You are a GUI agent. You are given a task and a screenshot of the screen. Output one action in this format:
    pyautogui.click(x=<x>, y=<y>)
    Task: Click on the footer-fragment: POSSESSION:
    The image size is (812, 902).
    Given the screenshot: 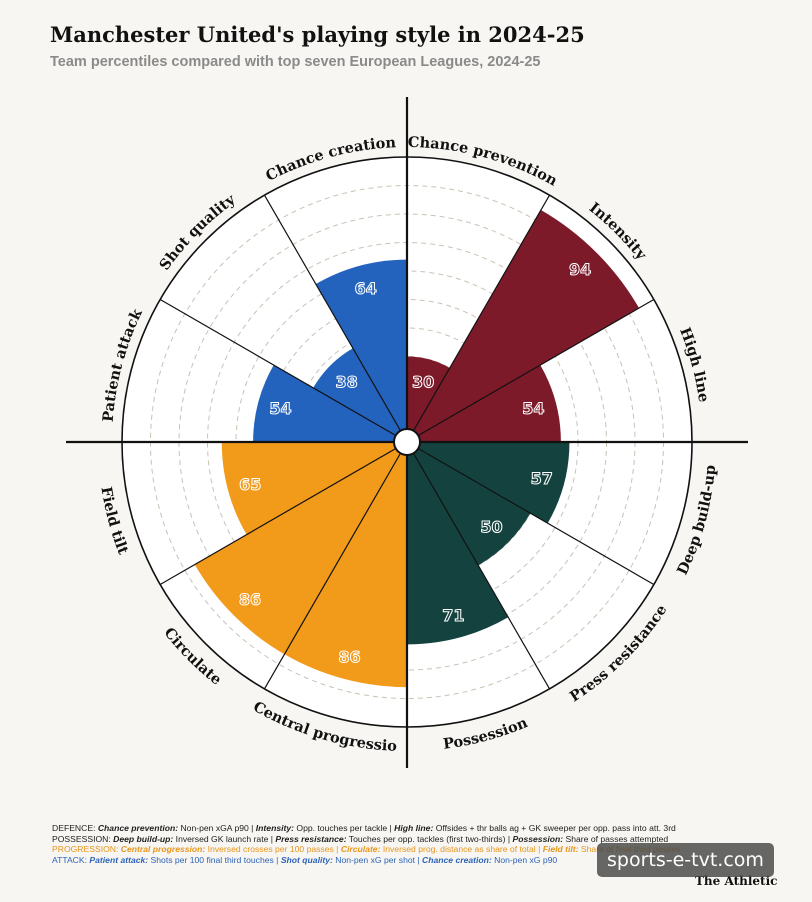 What is the action you would take?
    pyautogui.click(x=83, y=838)
    